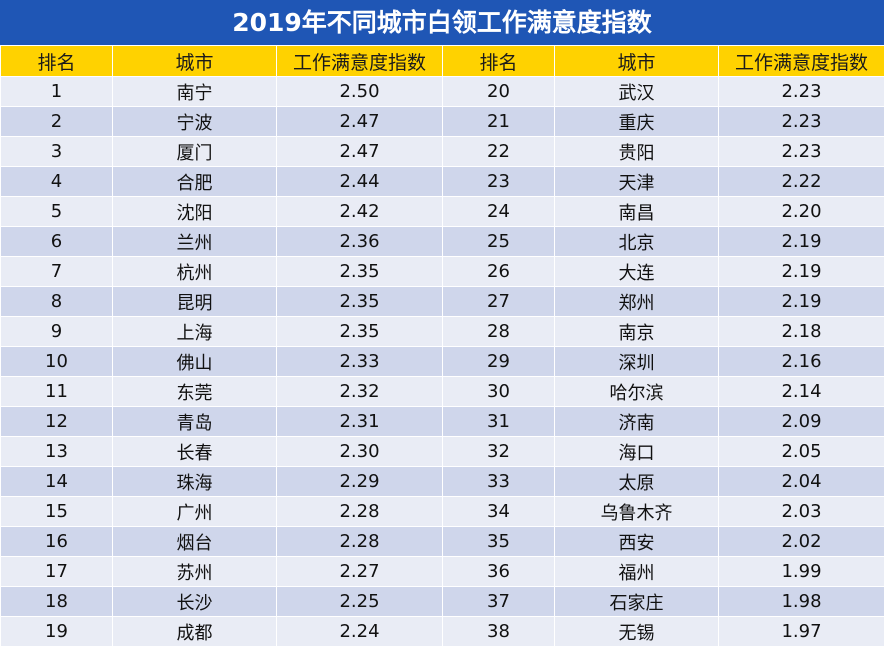 The width and height of the screenshot is (884, 658). I want to click on cell-city-right: 深圳, so click(636, 361).